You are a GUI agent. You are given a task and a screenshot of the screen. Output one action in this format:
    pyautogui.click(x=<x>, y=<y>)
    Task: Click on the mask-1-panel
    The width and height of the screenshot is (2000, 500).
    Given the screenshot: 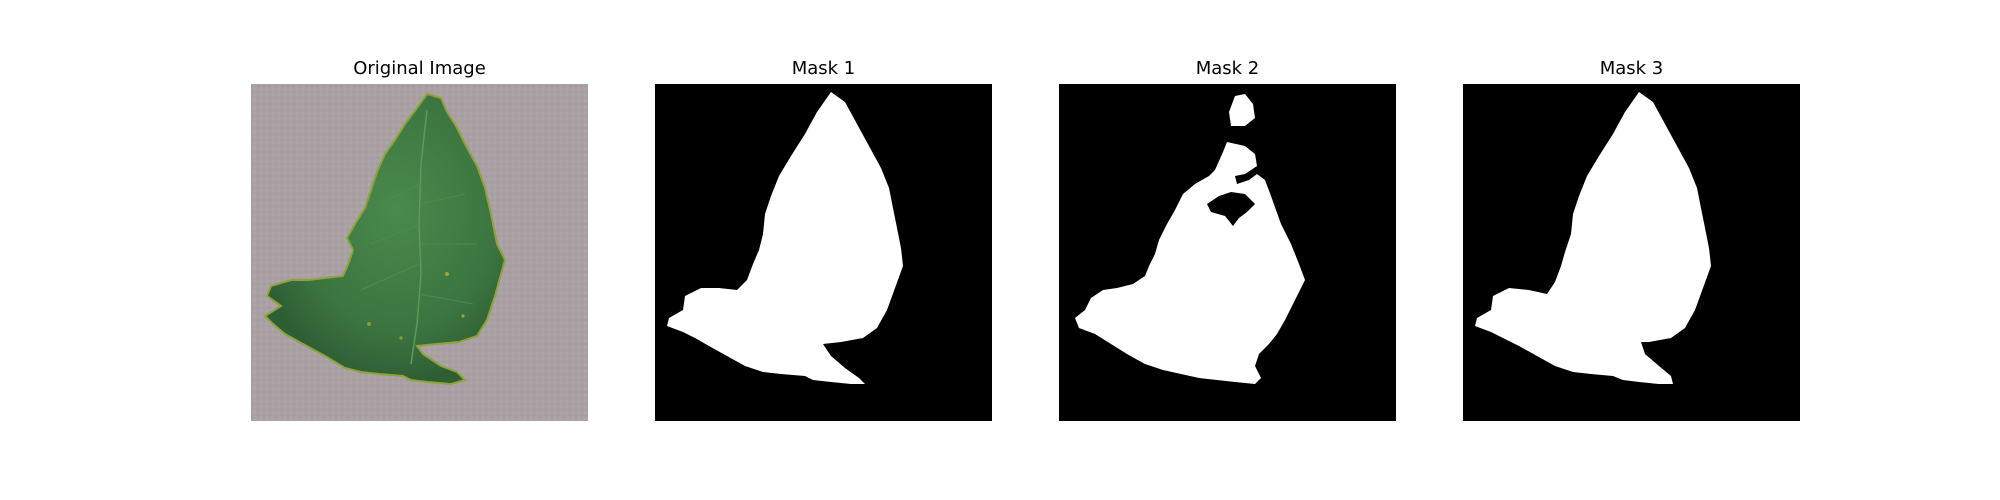 What is the action you would take?
    pyautogui.click(x=823, y=252)
    